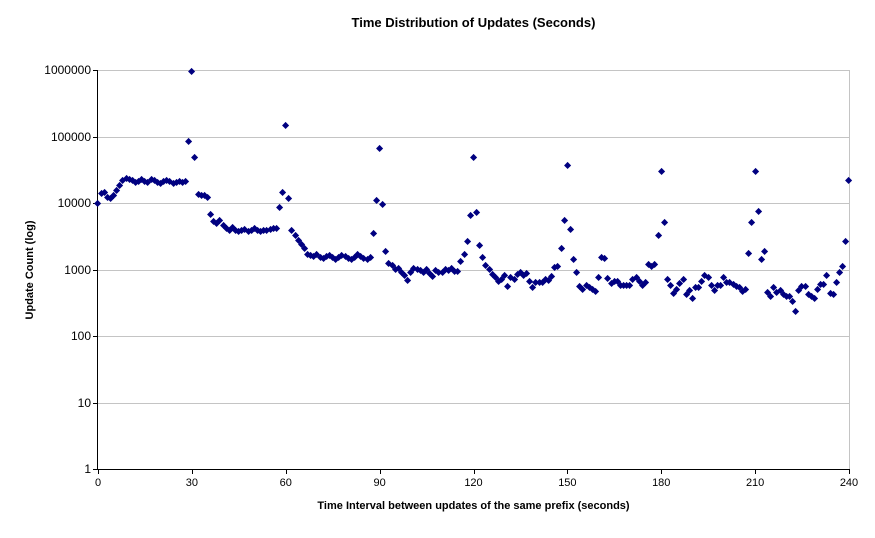 The height and width of the screenshot is (538, 875). What do you see at coordinates (473, 22) in the screenshot?
I see `chart-title: Time Distribution of Updates (Seconds)` at bounding box center [473, 22].